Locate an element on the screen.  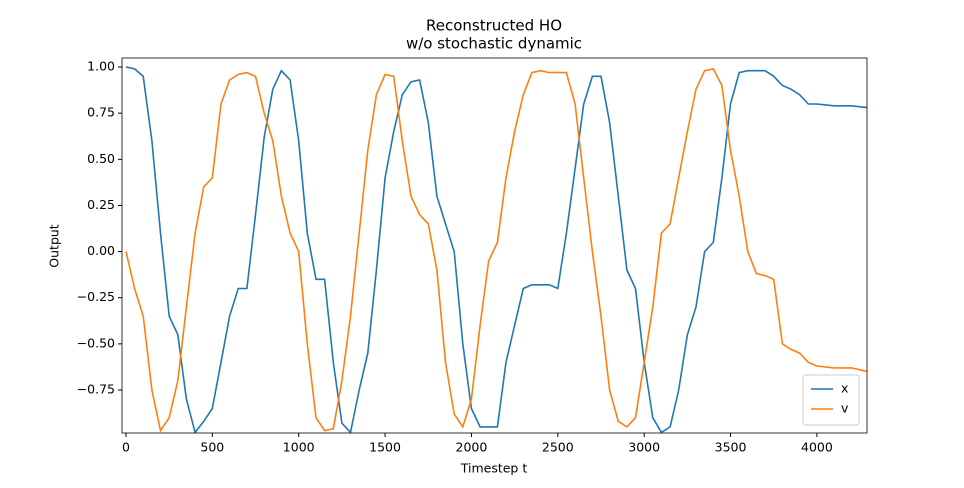
chart-title: Reconstructed HO is located at coordinates (494, 26).